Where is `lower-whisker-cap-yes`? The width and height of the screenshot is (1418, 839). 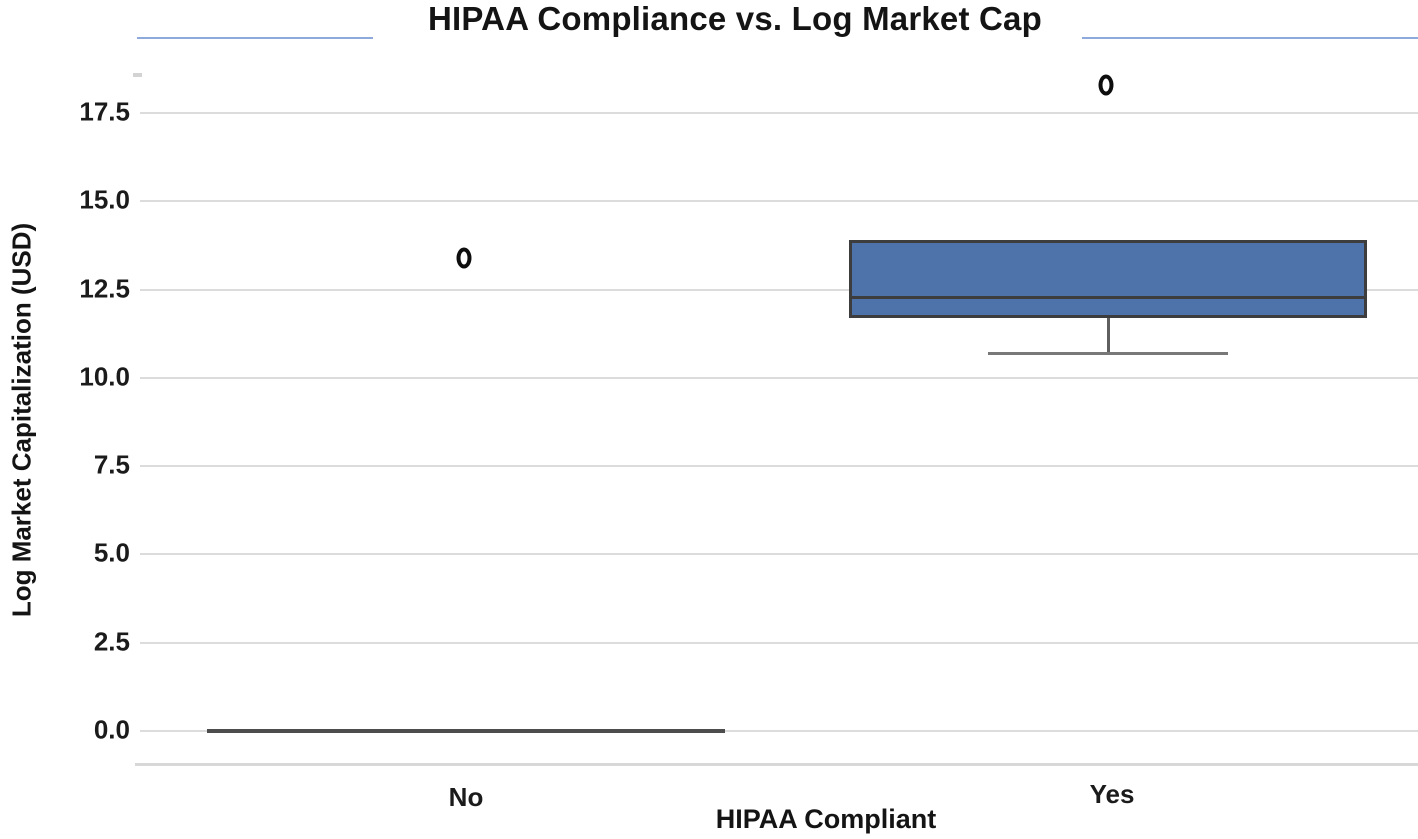
lower-whisker-cap-yes is located at coordinates (1108, 354).